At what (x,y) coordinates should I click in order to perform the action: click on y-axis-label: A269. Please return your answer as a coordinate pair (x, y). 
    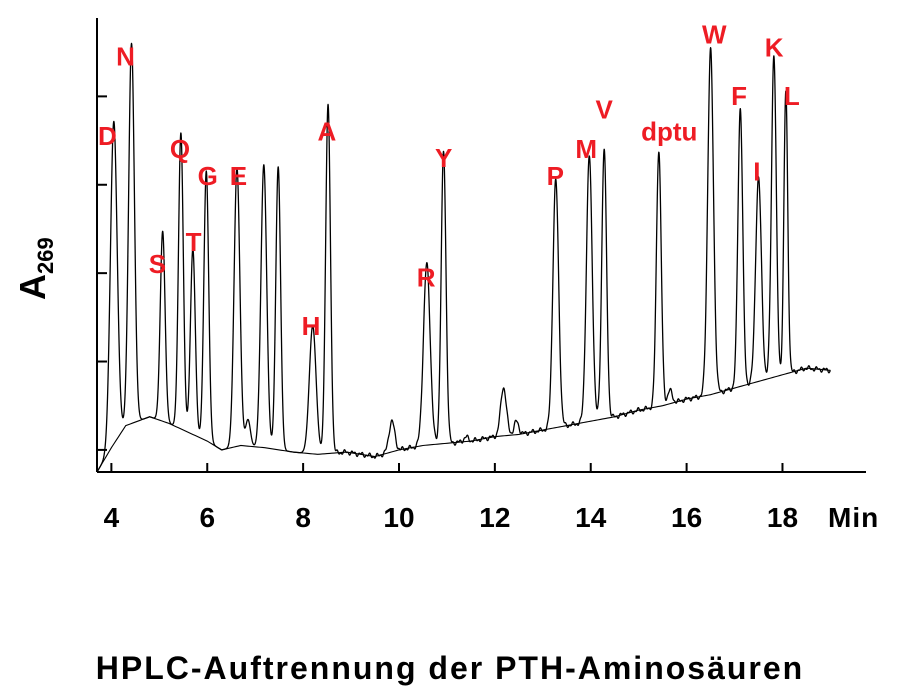
    Looking at the image, I should click on (35, 268).